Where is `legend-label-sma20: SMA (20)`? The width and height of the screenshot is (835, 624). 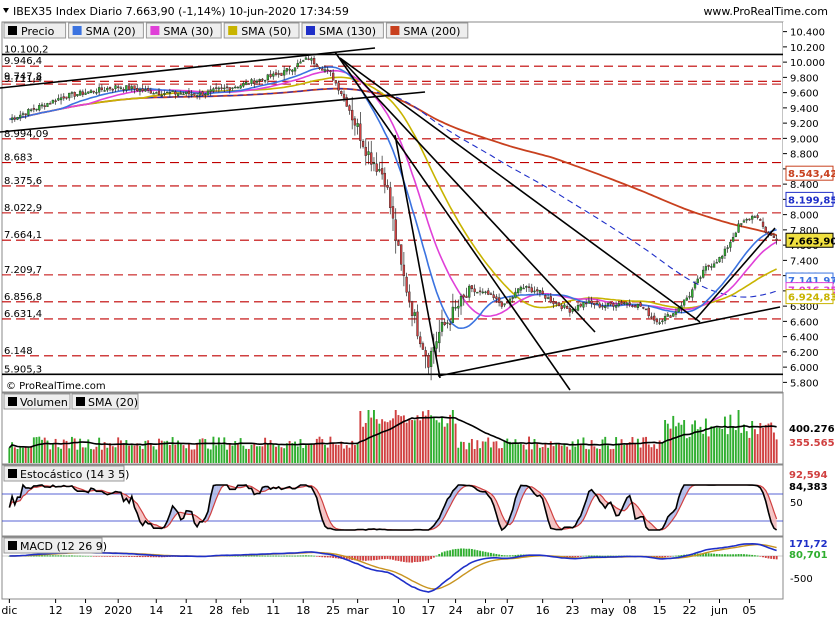 legend-label-sma20: SMA (20) is located at coordinates (111, 31).